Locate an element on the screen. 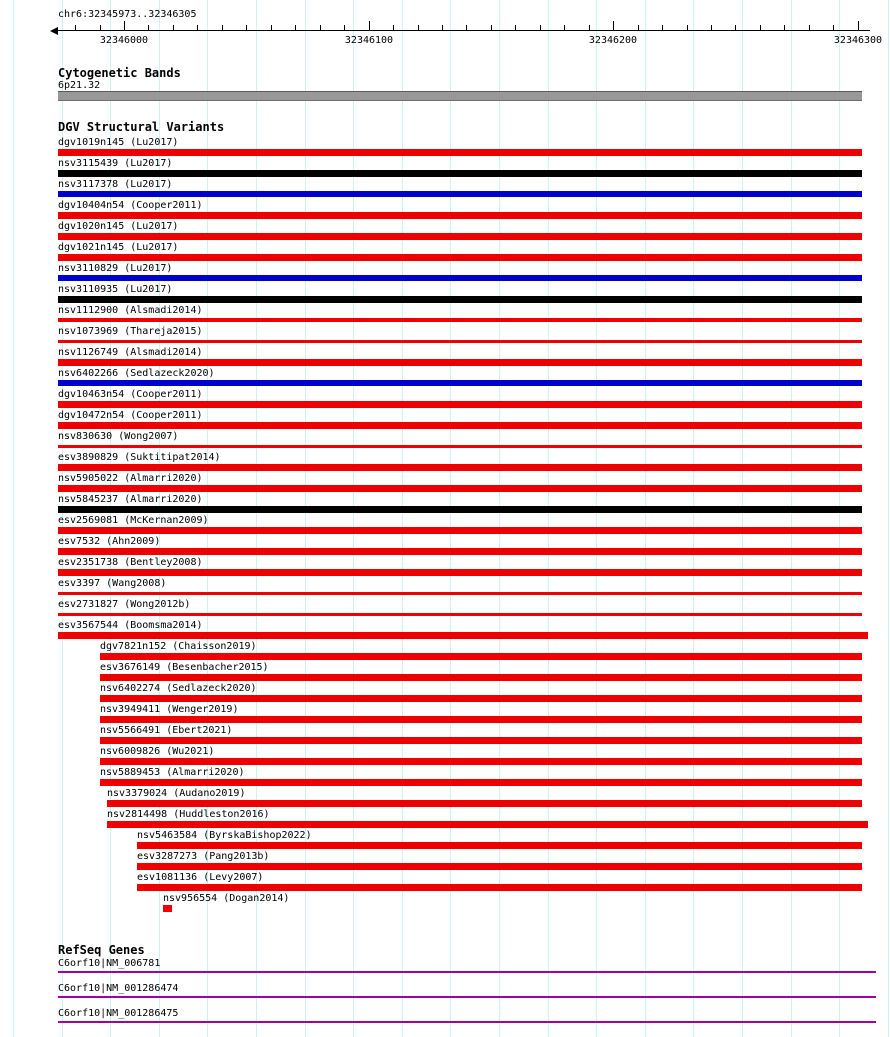 Image resolution: width=890 pixels, height=1037 pixels. tick-label: 32346100 is located at coordinates (369, 40).